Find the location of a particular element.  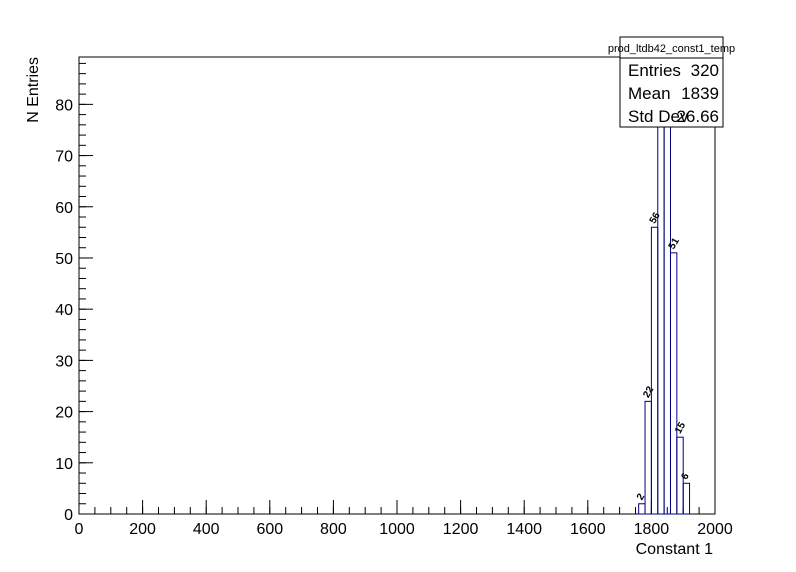

y-tick-label: 70 is located at coordinates (64, 157).